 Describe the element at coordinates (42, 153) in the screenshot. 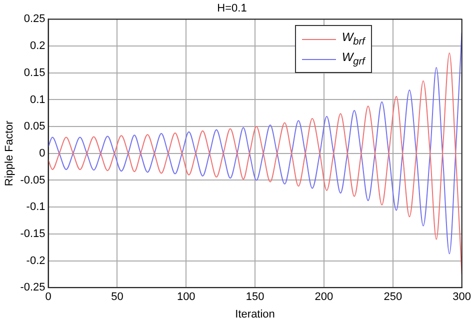

I see `y-tick-label: 0` at that location.